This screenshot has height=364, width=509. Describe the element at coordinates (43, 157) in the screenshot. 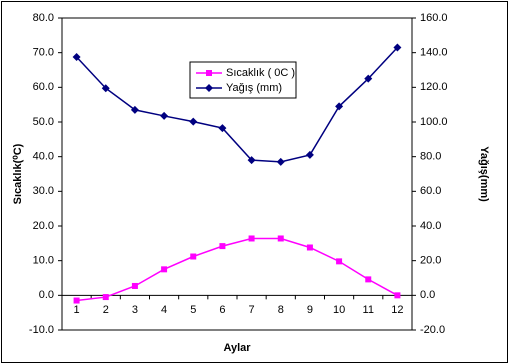

I see `y-tick-label: 40.0` at that location.